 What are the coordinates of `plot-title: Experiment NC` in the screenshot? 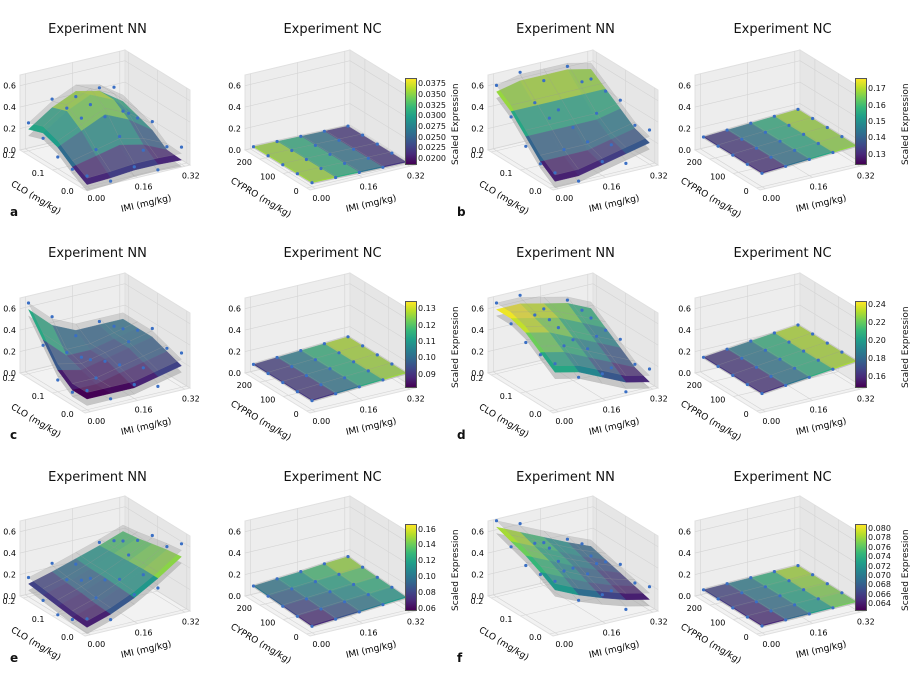 It's located at (782, 477).